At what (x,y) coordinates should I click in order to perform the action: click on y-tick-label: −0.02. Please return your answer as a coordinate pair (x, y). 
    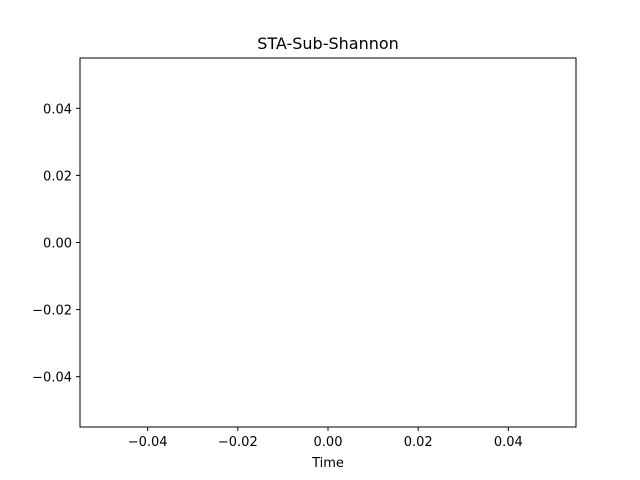
    Looking at the image, I should click on (52, 311).